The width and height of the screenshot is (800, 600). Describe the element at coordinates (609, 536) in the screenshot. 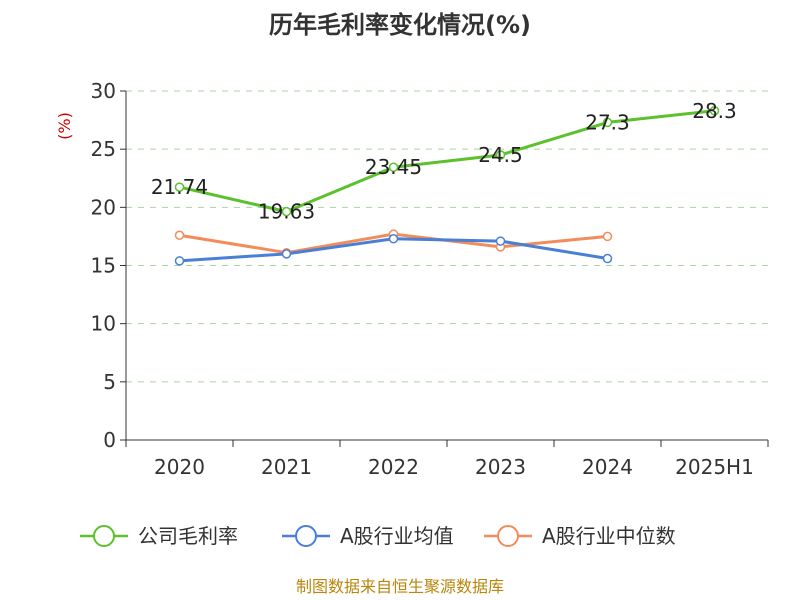

I see `legend-label: A股行业中位数` at that location.